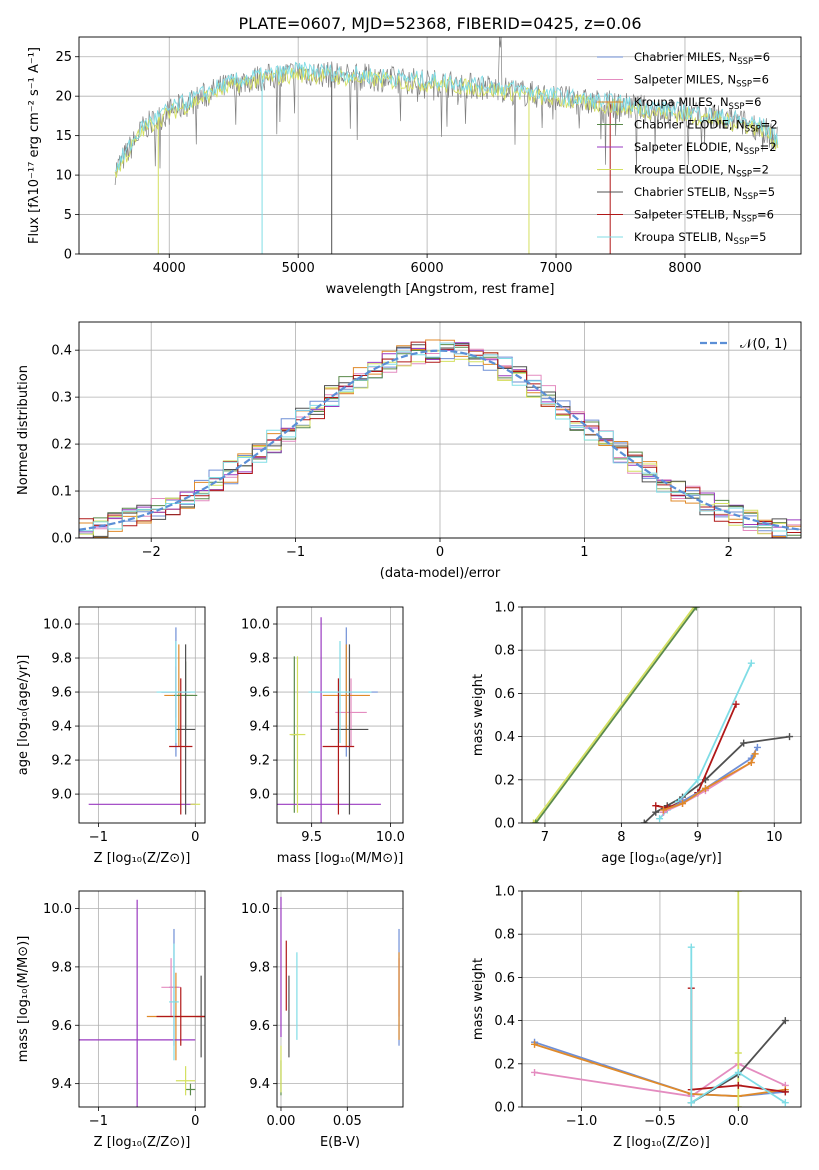  I want to click on legend-label: Salpeter ELODIE, NSSP=2, so click(705, 148).